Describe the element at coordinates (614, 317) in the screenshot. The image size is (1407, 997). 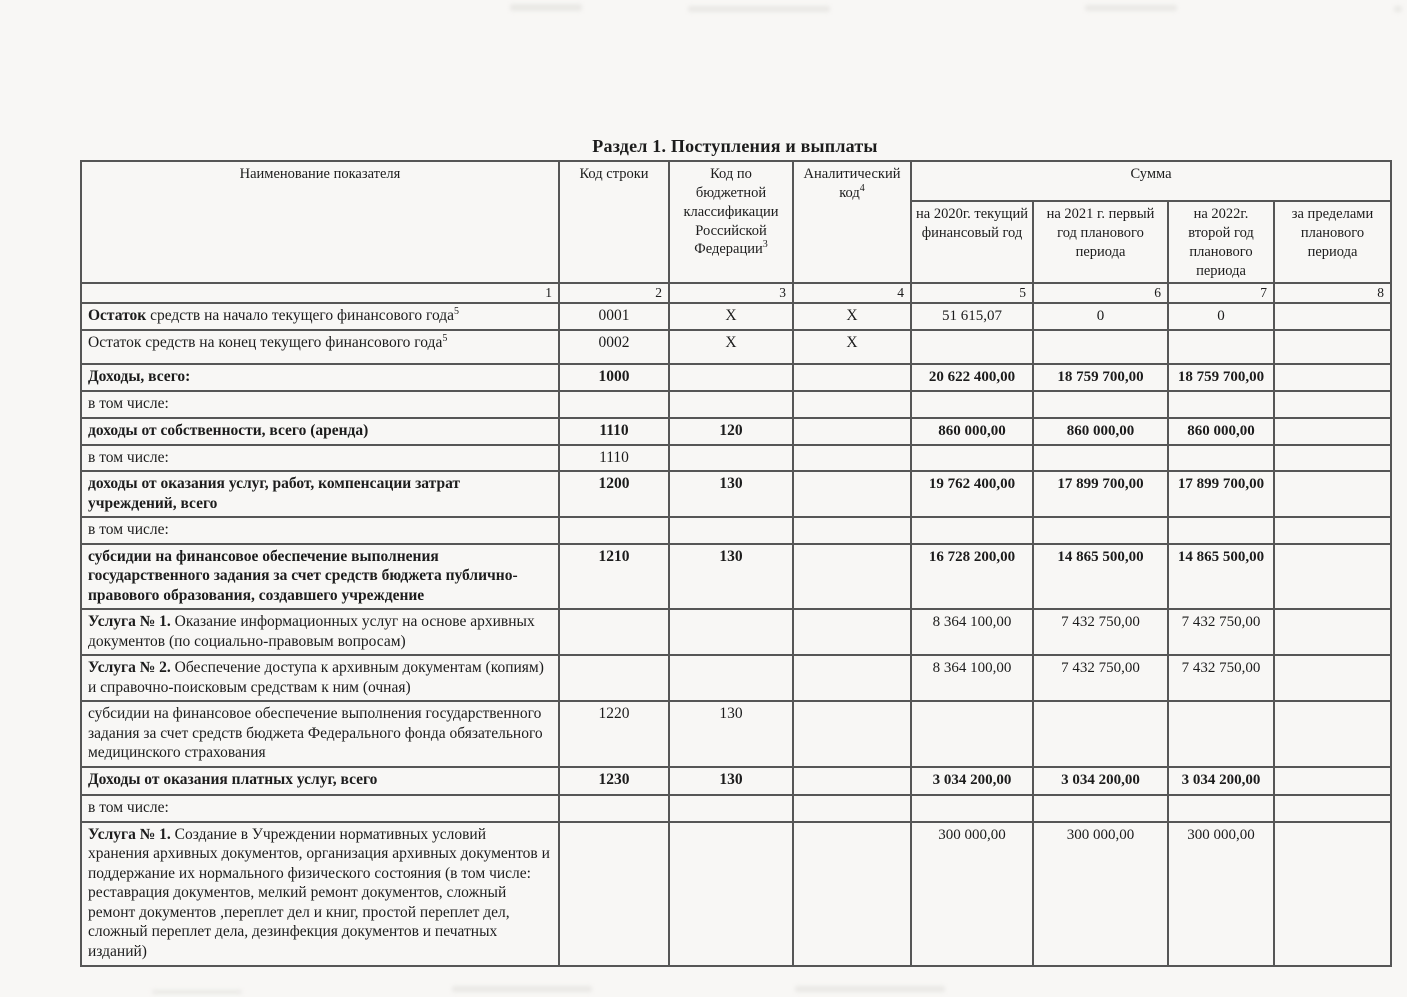
I see `cell-line-code: 0001` at that location.